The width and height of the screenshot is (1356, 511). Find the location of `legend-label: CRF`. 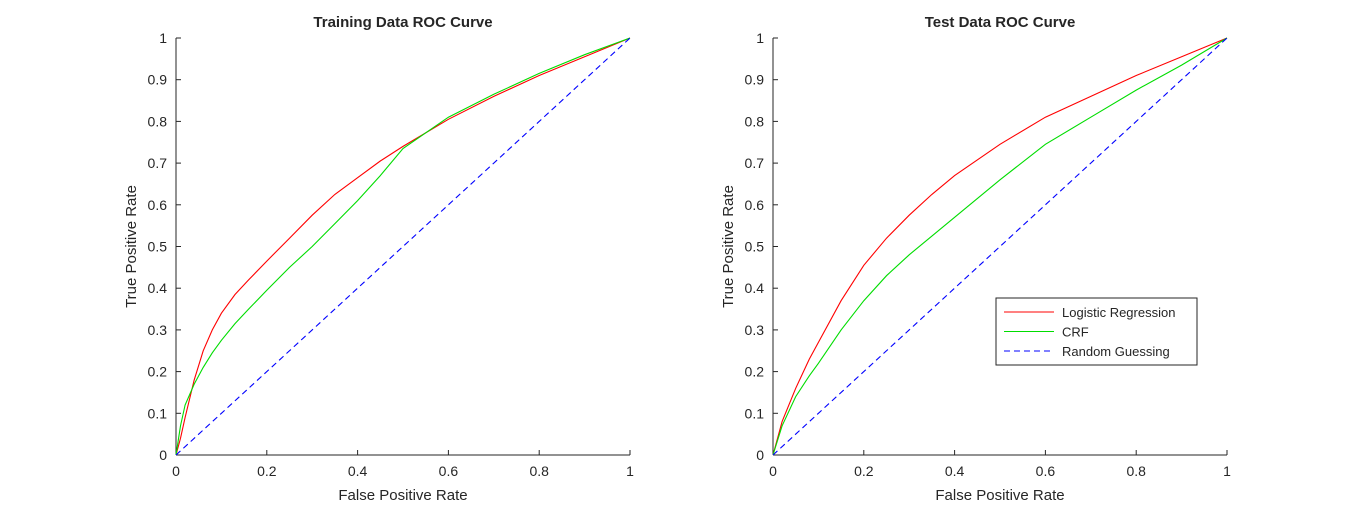

legend-label: CRF is located at coordinates (1075, 332).